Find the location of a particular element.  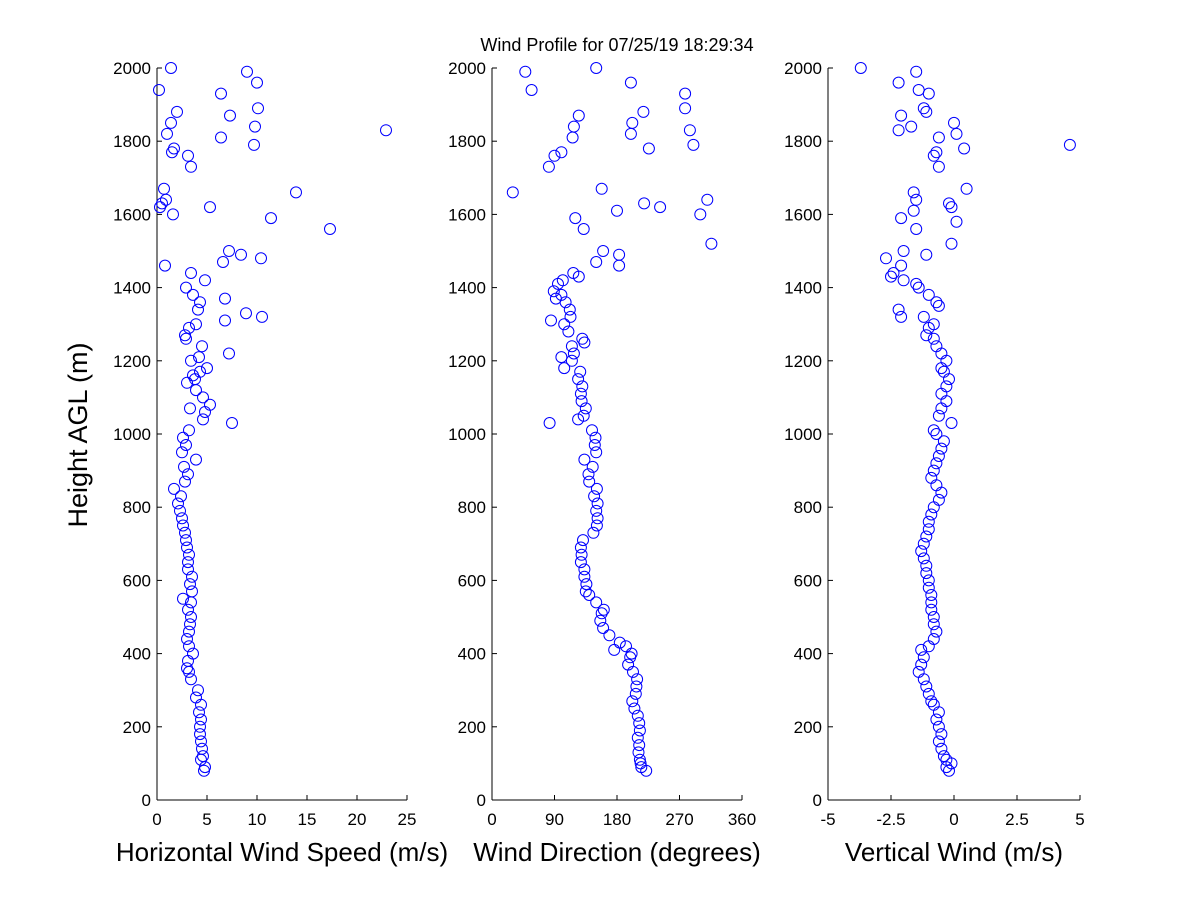

y-tick-label: 1400 is located at coordinates (803, 288).